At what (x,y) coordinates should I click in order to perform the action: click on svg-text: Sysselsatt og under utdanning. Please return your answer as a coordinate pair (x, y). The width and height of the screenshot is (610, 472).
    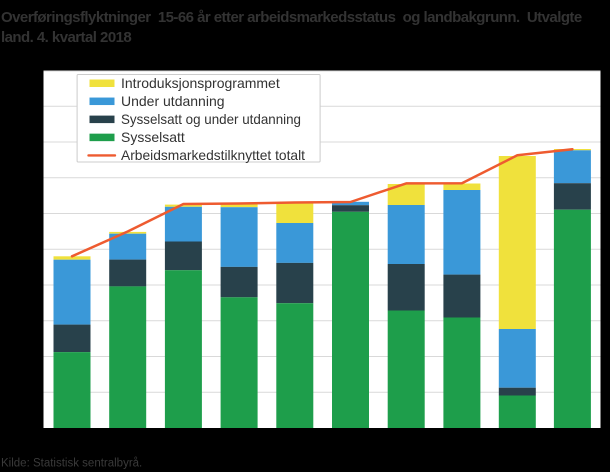
    Looking at the image, I should click on (211, 119).